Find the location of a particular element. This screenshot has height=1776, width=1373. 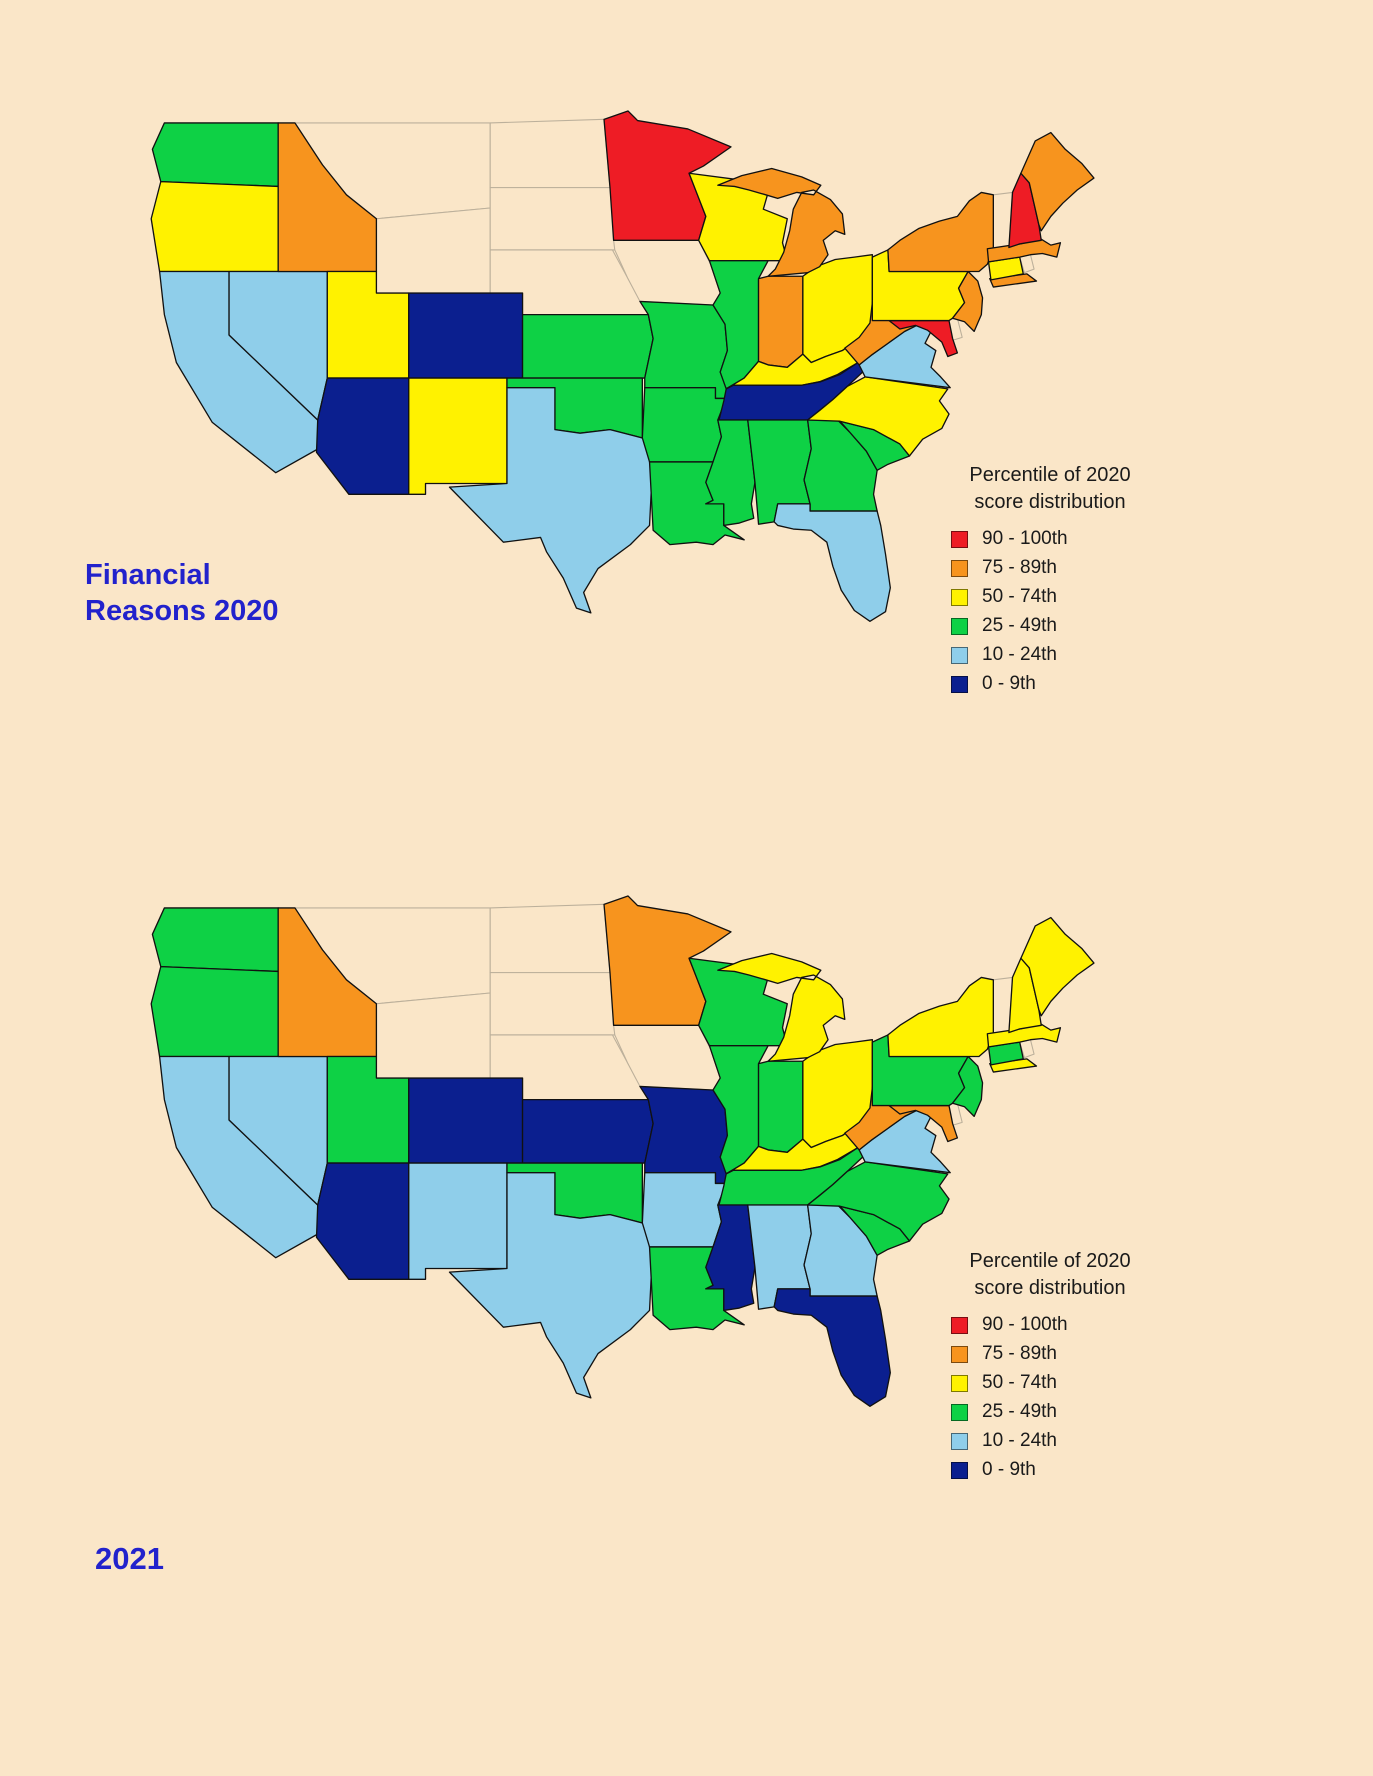

map2-title: 2021 is located at coordinates (129, 1559).